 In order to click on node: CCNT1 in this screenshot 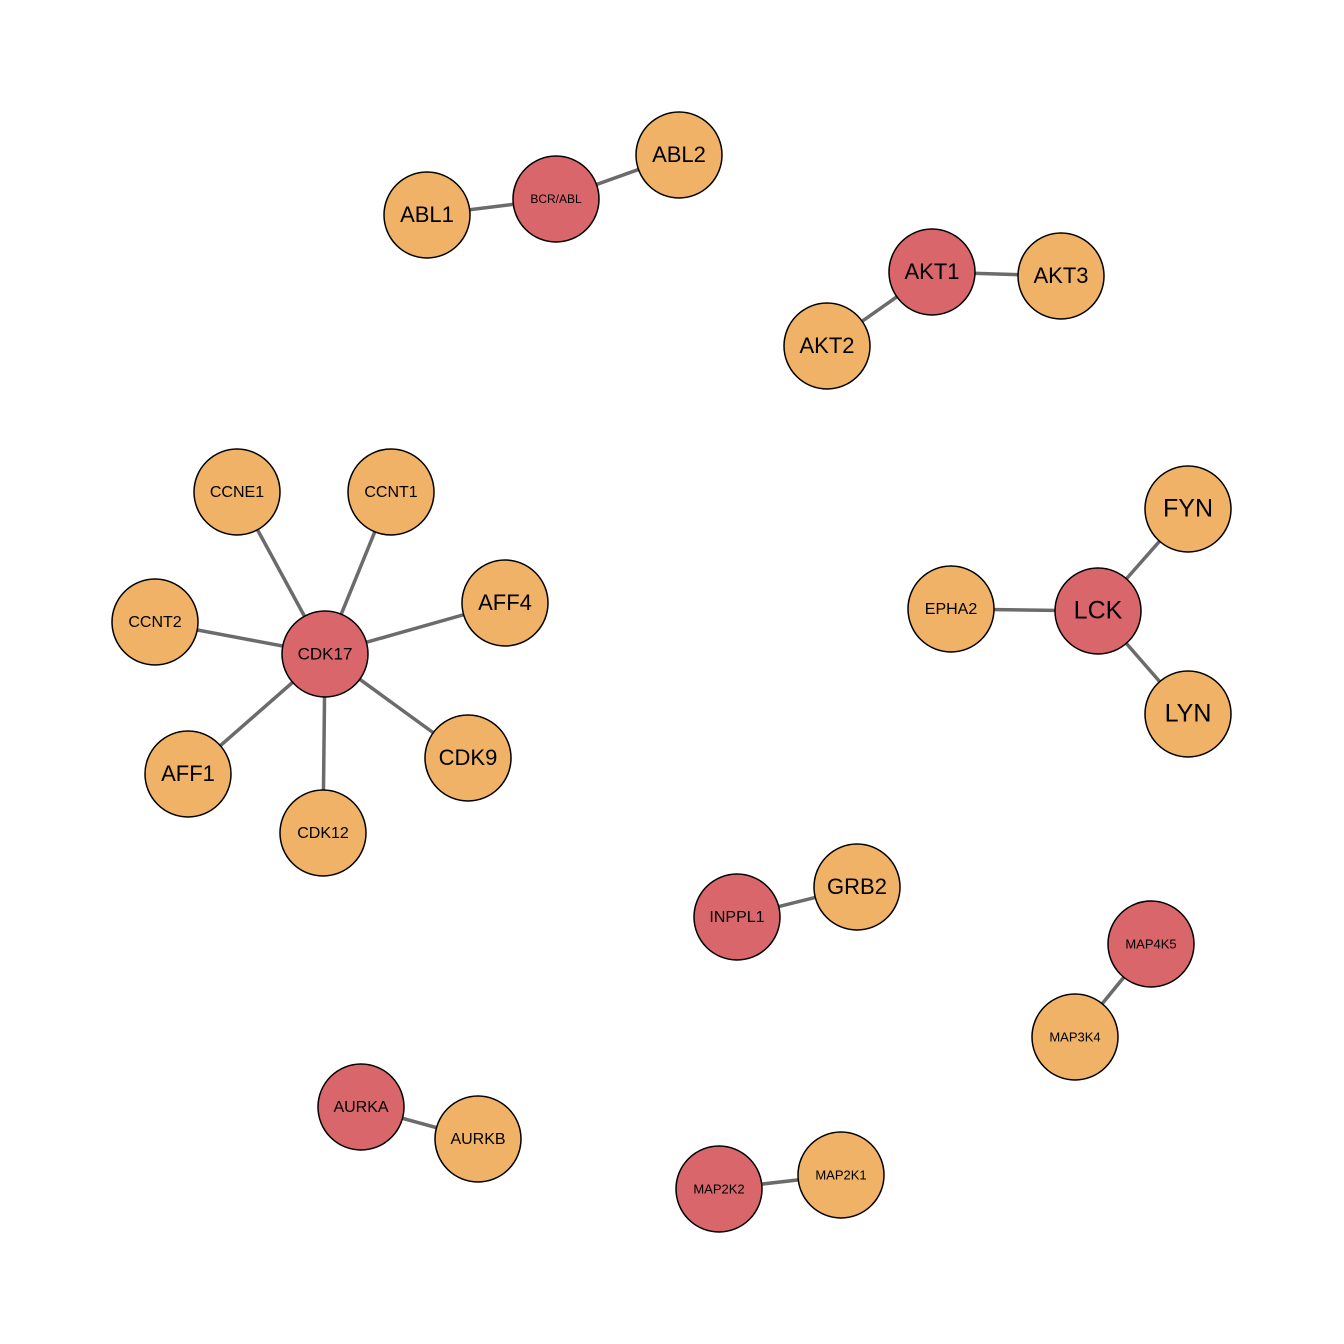, I will do `click(391, 492)`.